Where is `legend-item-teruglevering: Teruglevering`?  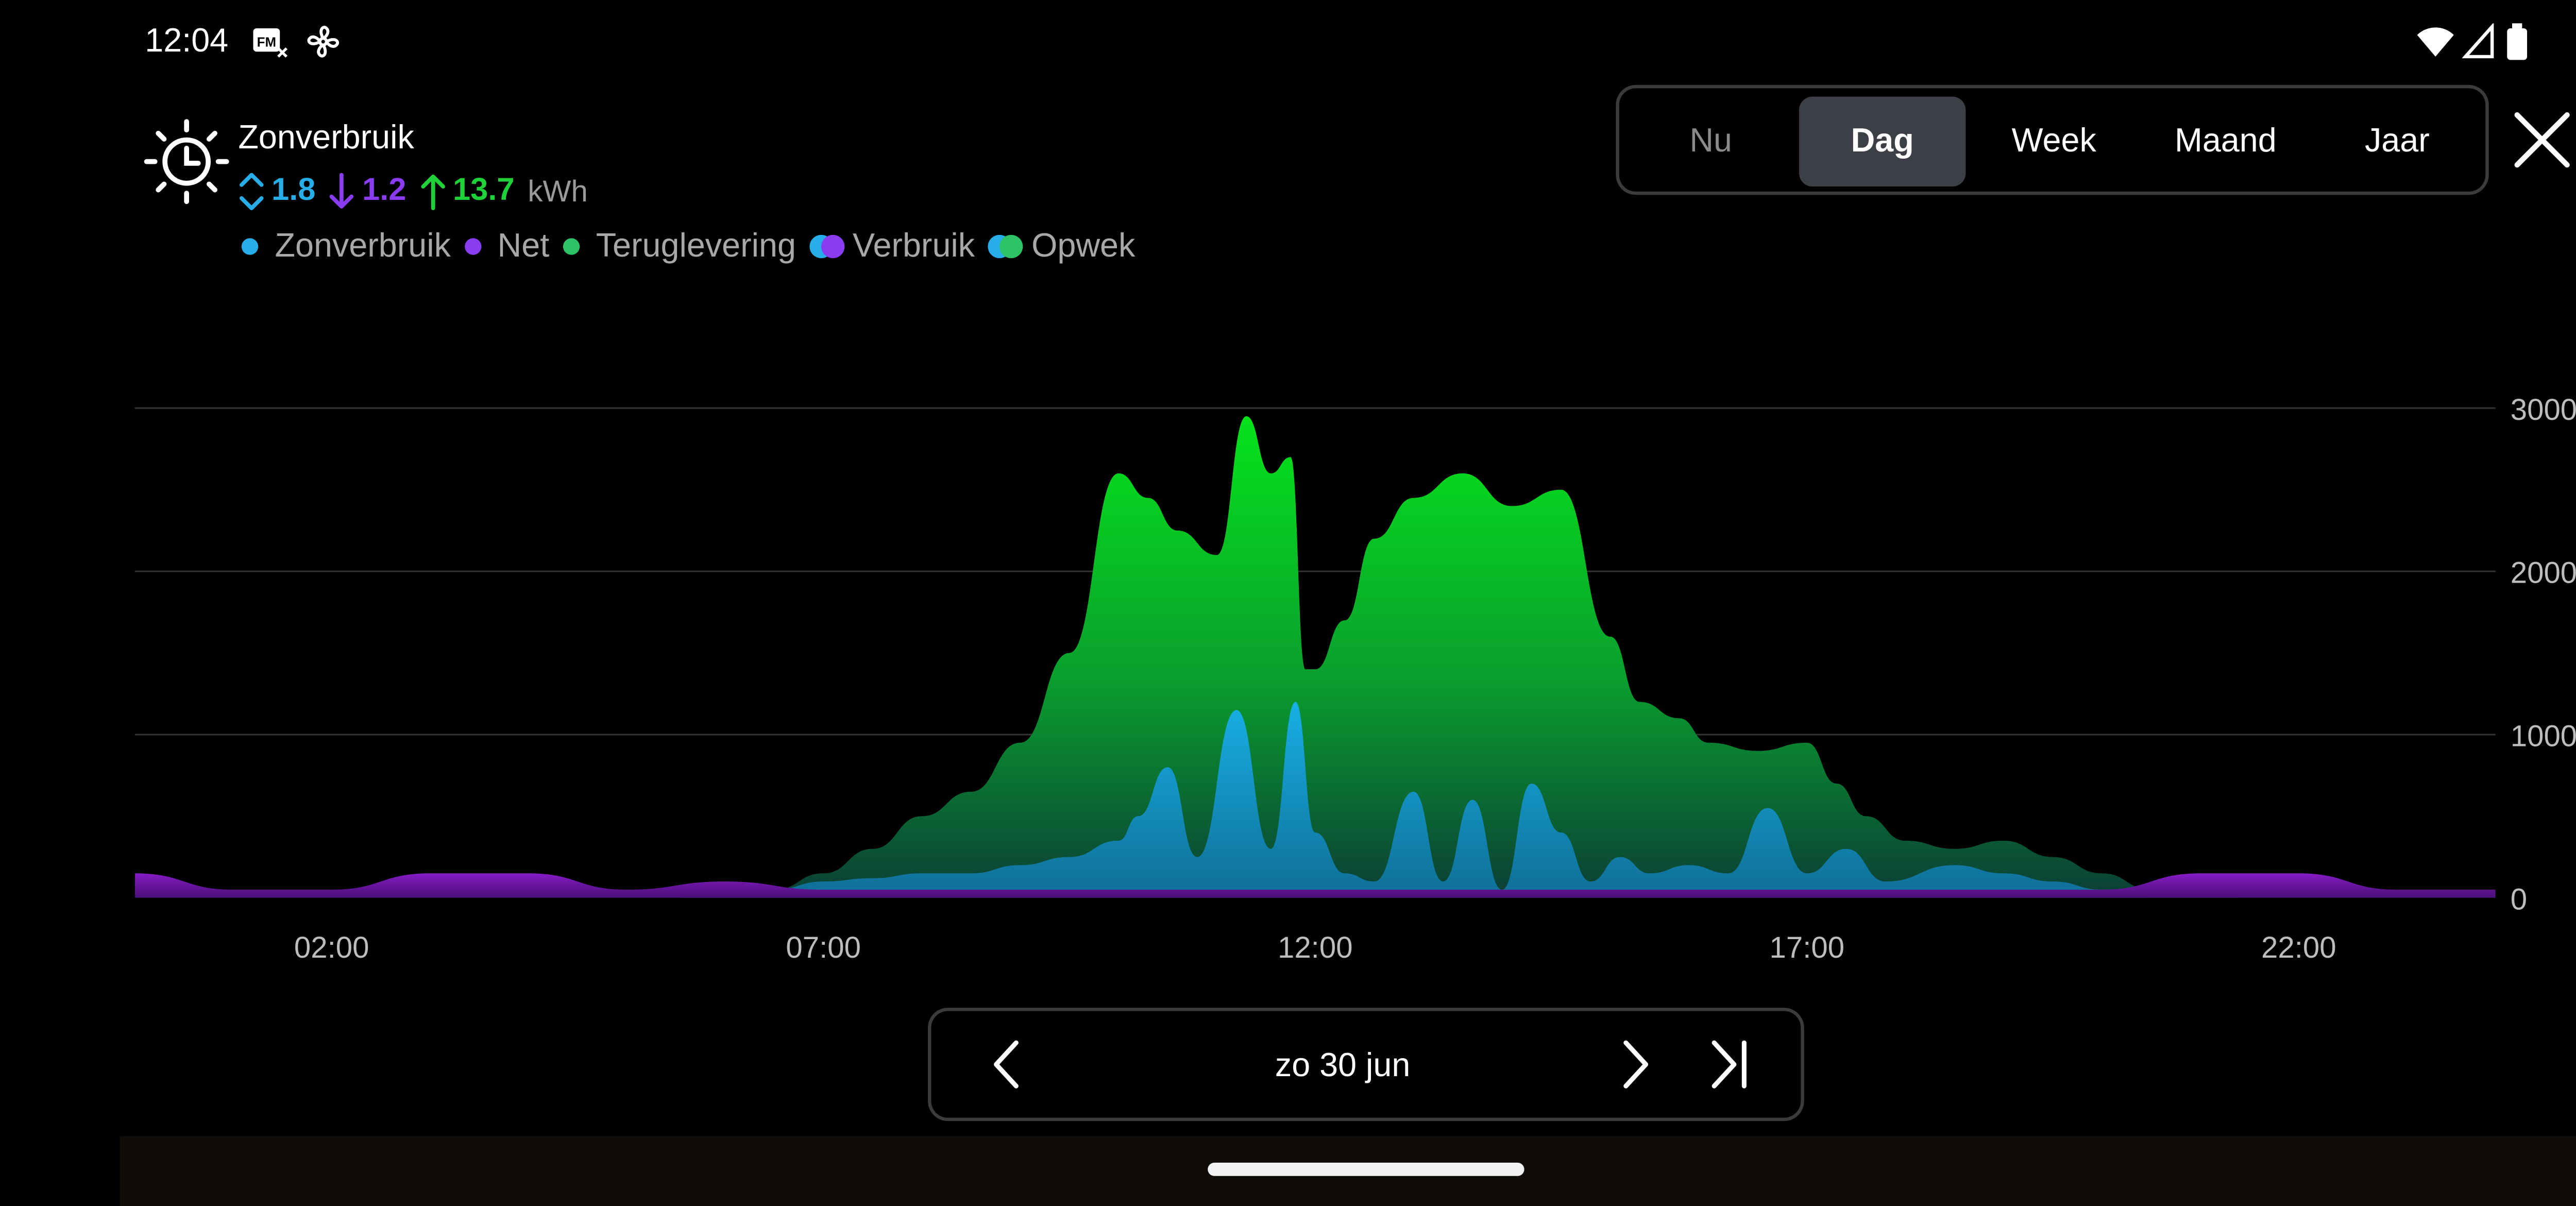 legend-item-teruglevering: Teruglevering is located at coordinates (679, 246).